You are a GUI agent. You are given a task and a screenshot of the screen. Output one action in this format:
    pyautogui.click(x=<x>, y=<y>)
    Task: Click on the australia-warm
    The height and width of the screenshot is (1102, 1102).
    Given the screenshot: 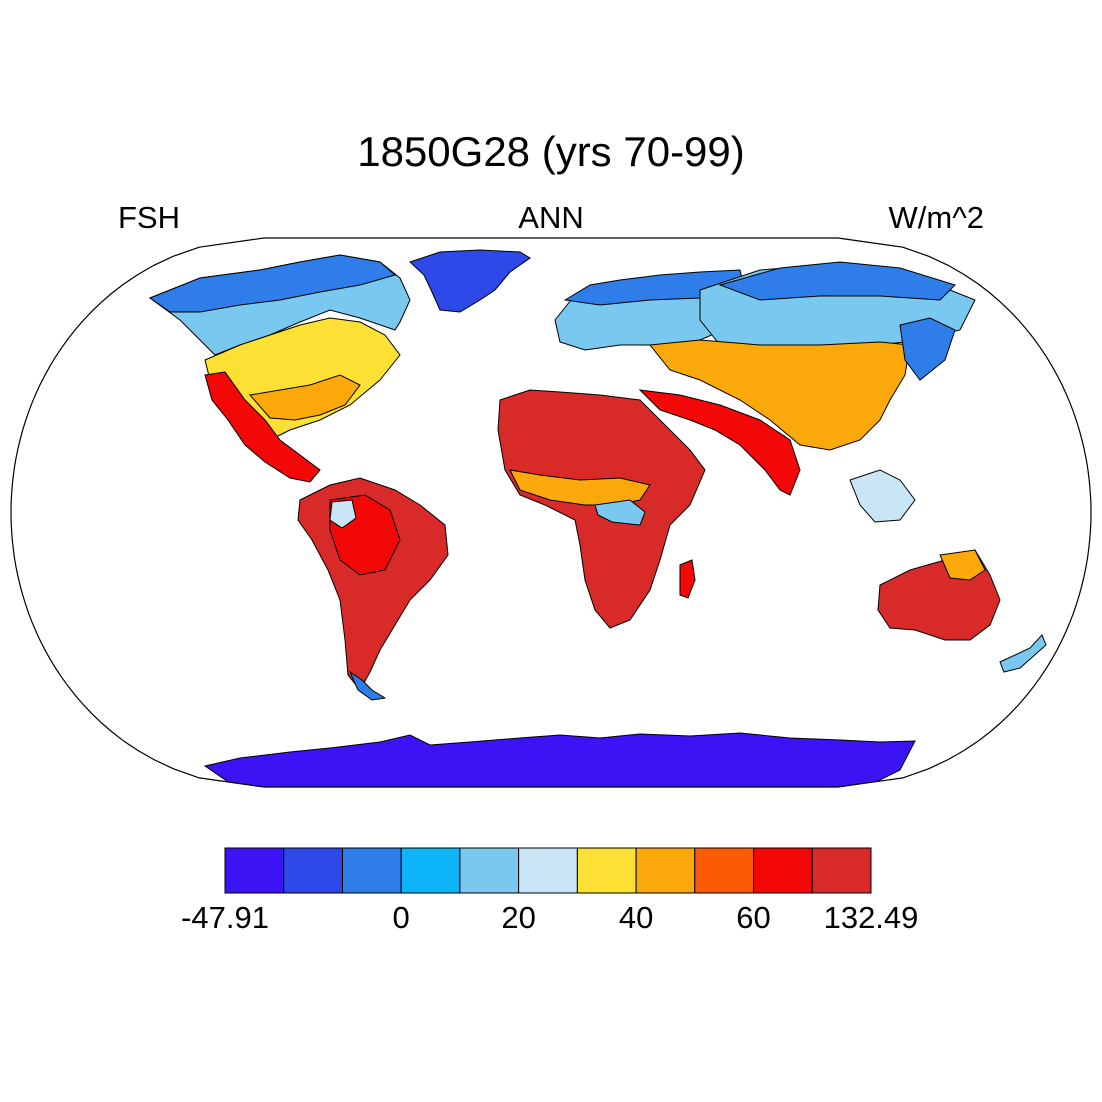 What is the action you would take?
    pyautogui.click(x=962, y=565)
    